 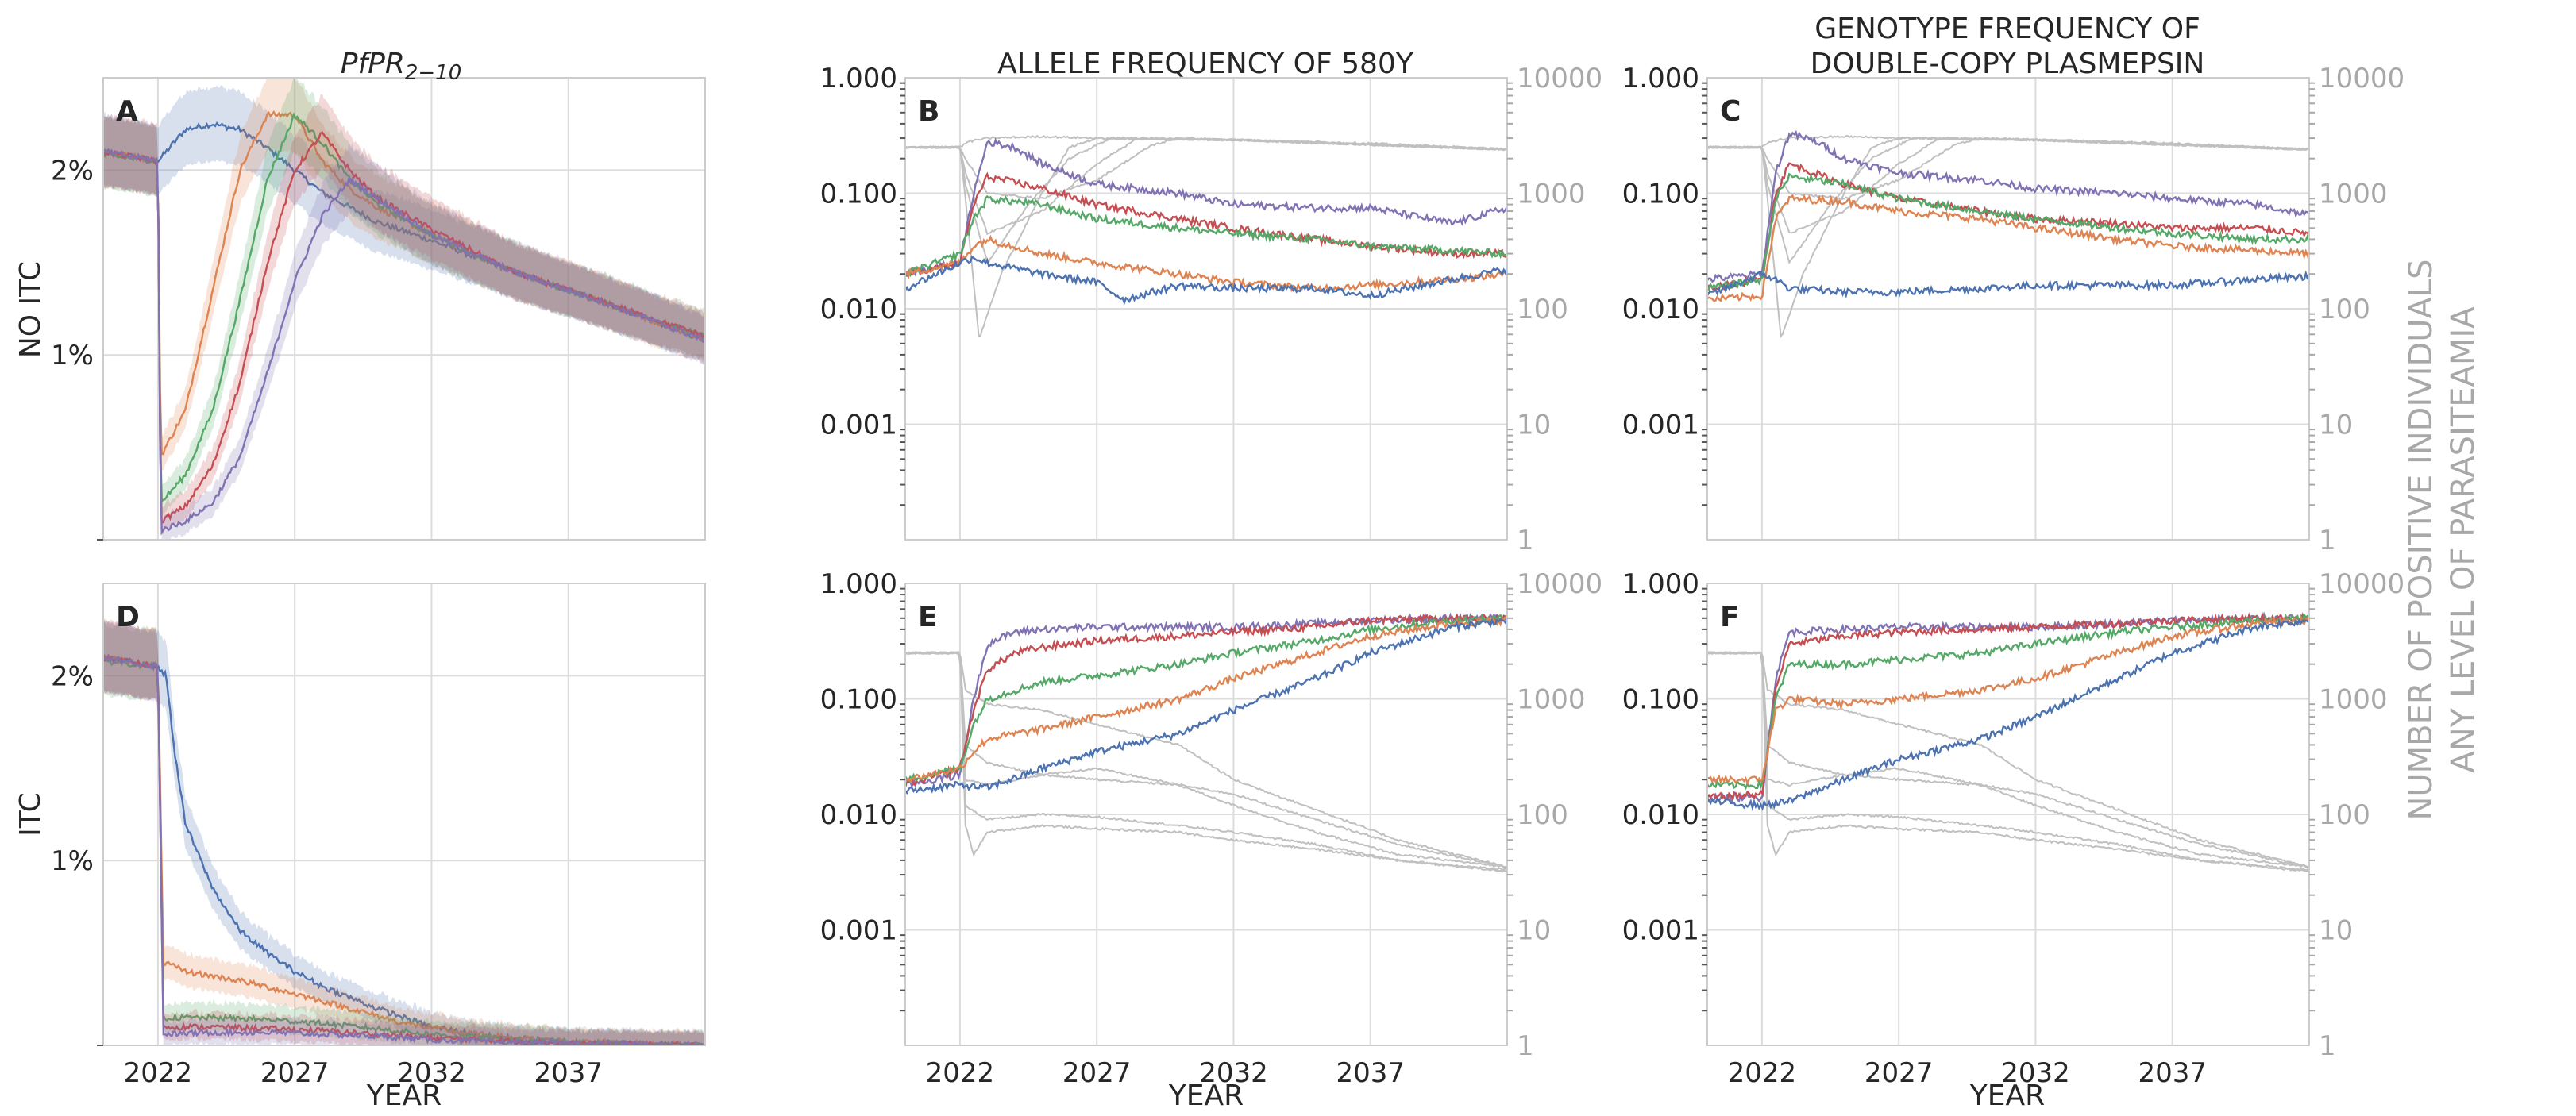 What do you see at coordinates (1551, 700) in the screenshot?
I see `right-tick-label-E: 1000` at bounding box center [1551, 700].